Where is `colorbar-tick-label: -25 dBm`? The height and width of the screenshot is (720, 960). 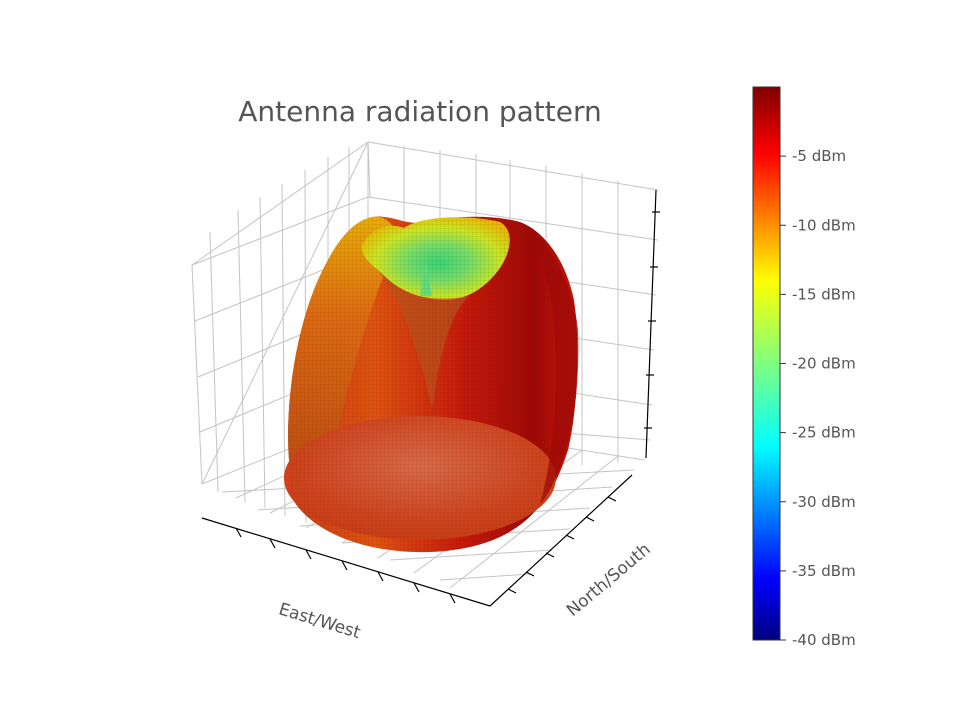
colorbar-tick-label: -25 dBm is located at coordinates (824, 433).